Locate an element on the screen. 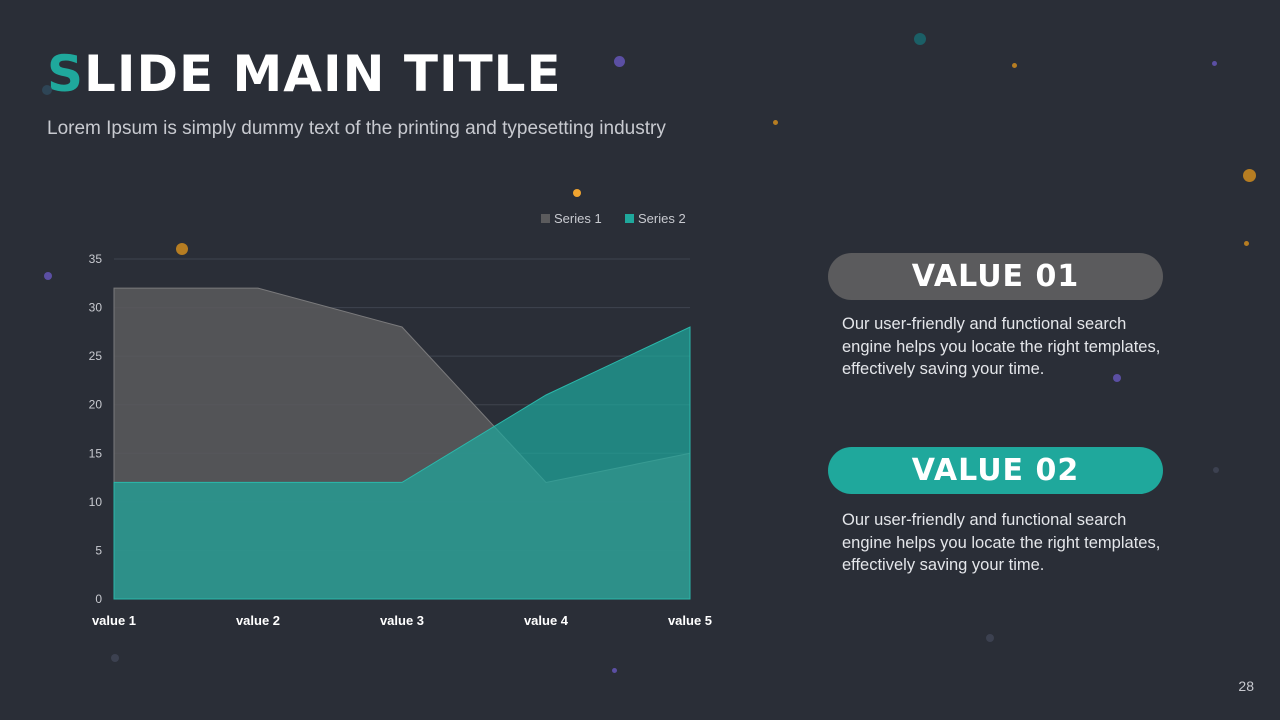  y-tick-label: 30 is located at coordinates (96, 308).